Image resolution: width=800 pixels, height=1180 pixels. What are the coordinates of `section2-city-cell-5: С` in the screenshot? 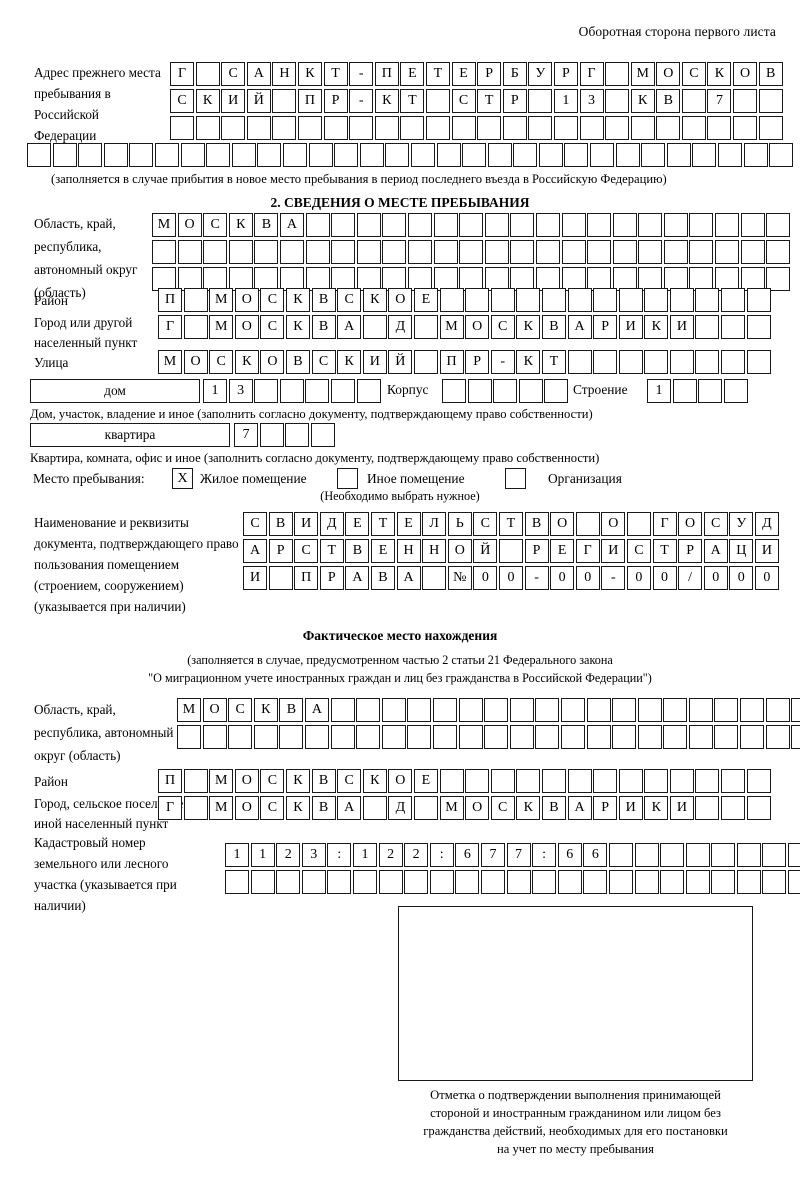 It's located at (272, 327).